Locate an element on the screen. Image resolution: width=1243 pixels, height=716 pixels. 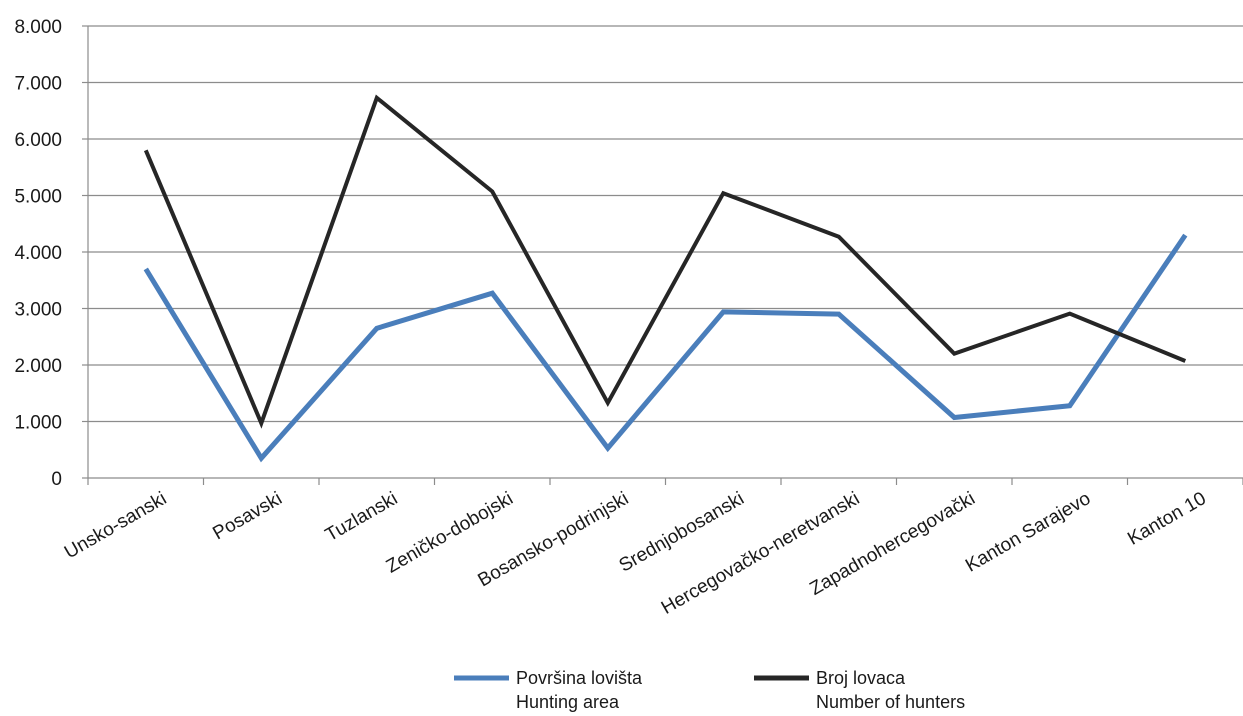
x-tick-label: Unsko-sanski is located at coordinates (115, 525).